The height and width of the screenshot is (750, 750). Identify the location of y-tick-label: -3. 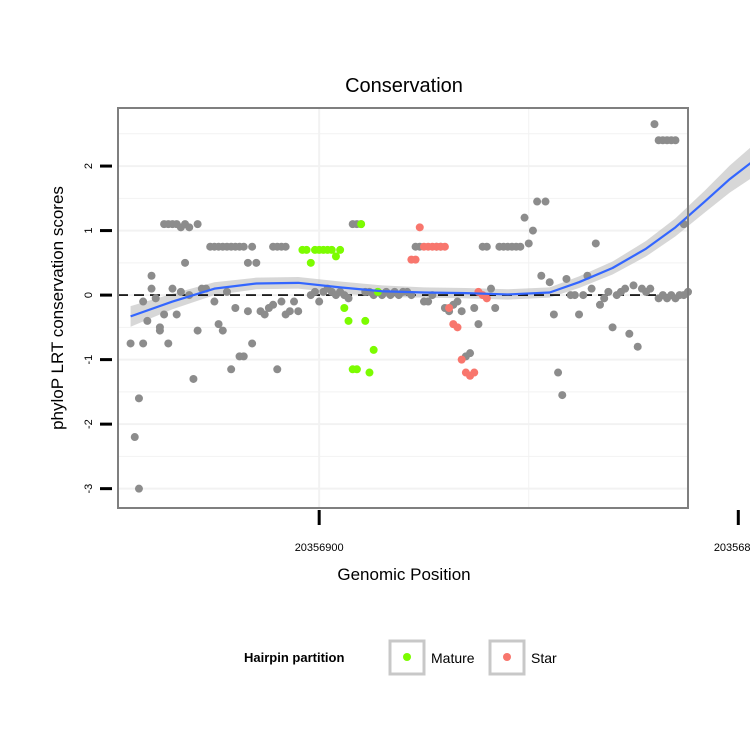
(89, 489).